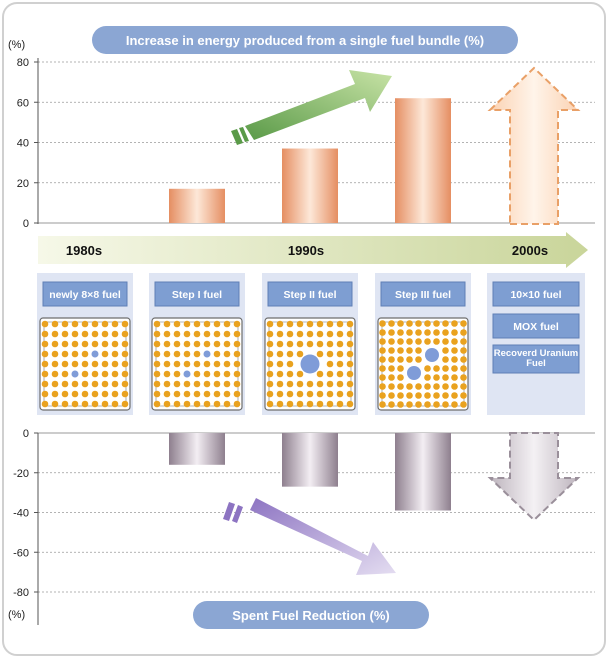 Image resolution: width=610 pixels, height=664 pixels. Describe the element at coordinates (23, 103) in the screenshot. I see `top-tick-label: 60` at that location.